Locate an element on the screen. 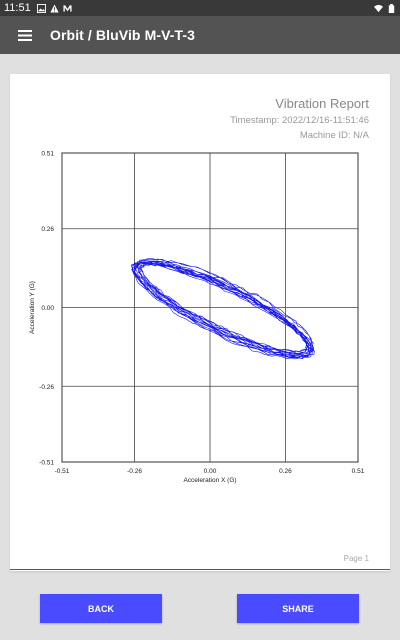 The width and height of the screenshot is (400, 640). status-bar: 11:51 is located at coordinates (200, 8).